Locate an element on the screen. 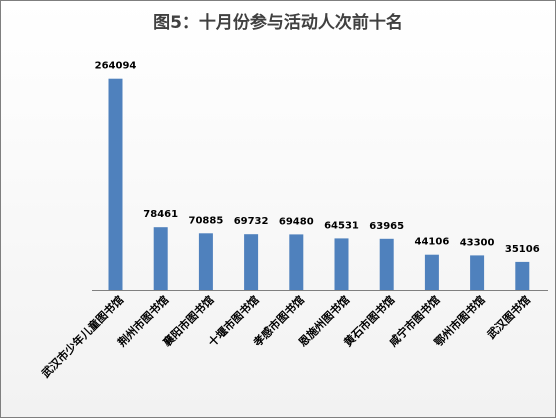 The image size is (556, 418). chart-title: 图5：十月份参与活动人次前十名 is located at coordinates (278, 23).